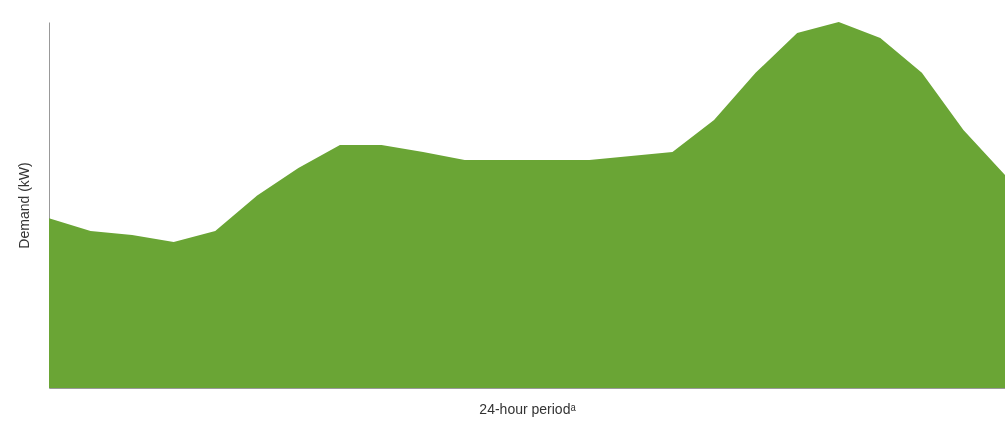 The image size is (1006, 430). I want to click on x-axis-title: 24-hour periodᵃ, so click(528, 408).